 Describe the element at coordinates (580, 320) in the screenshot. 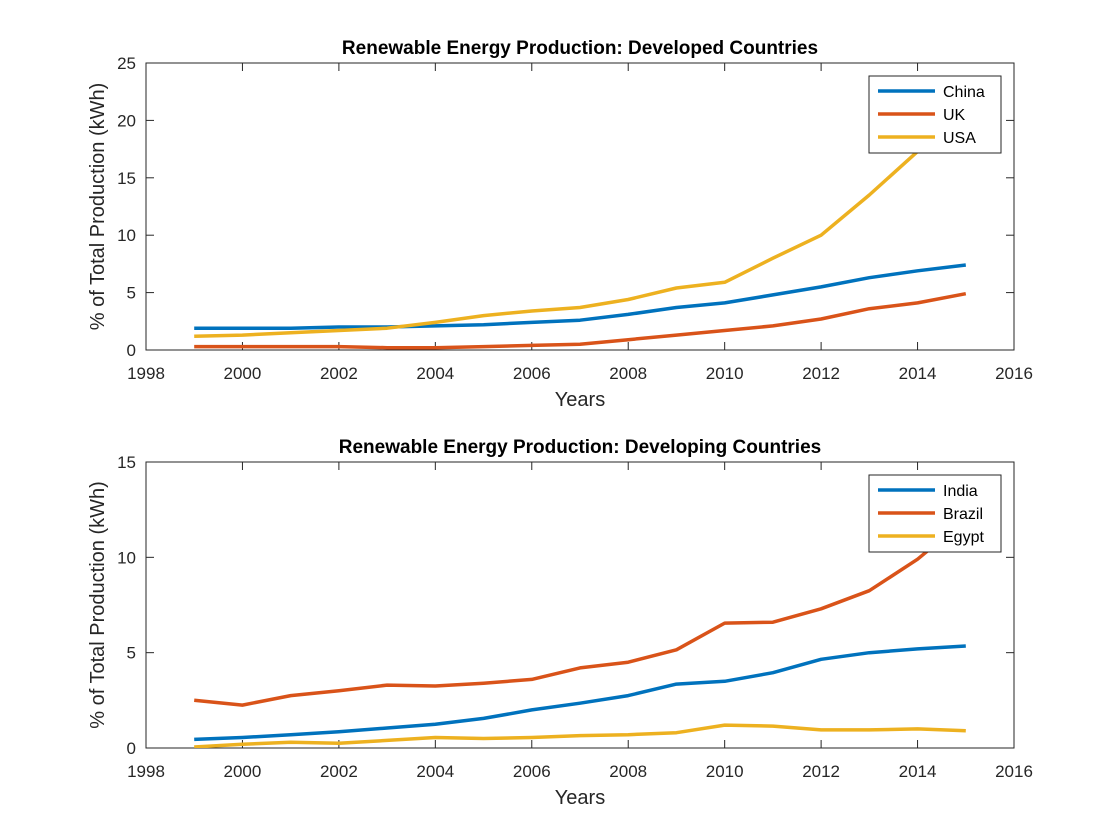

I see `series-line-uk` at that location.